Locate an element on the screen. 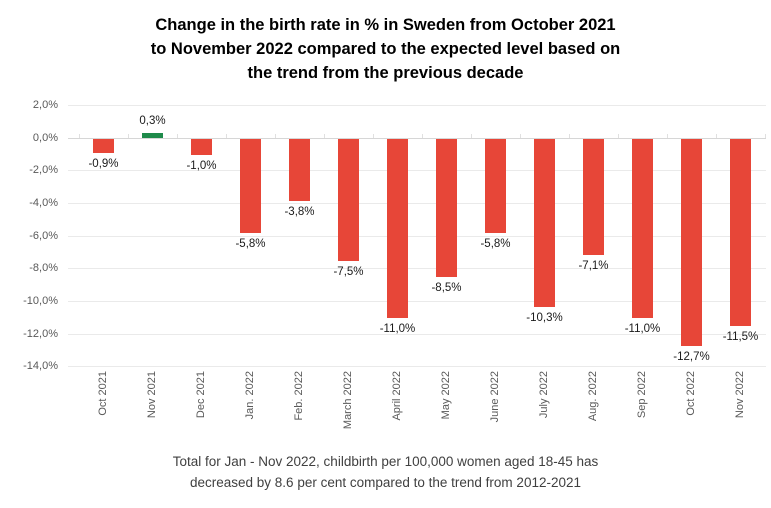 The height and width of the screenshot is (508, 771). x-axis-category-label: May 2022 is located at coordinates (446, 395).